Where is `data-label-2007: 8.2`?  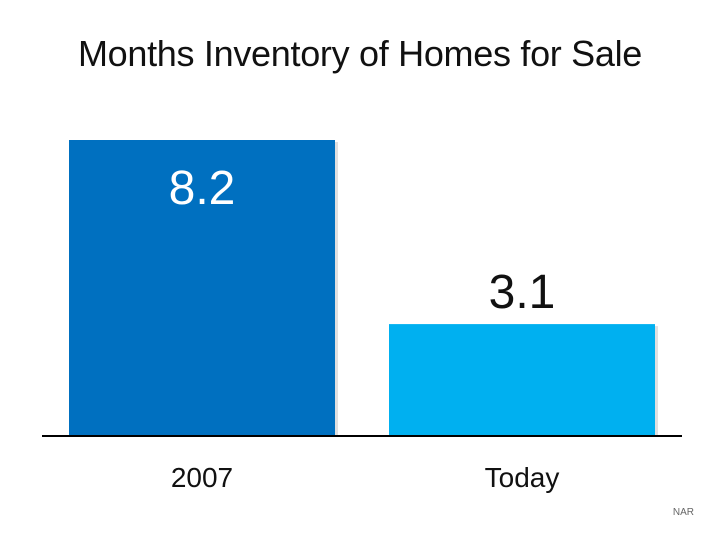 data-label-2007: 8.2 is located at coordinates (202, 188).